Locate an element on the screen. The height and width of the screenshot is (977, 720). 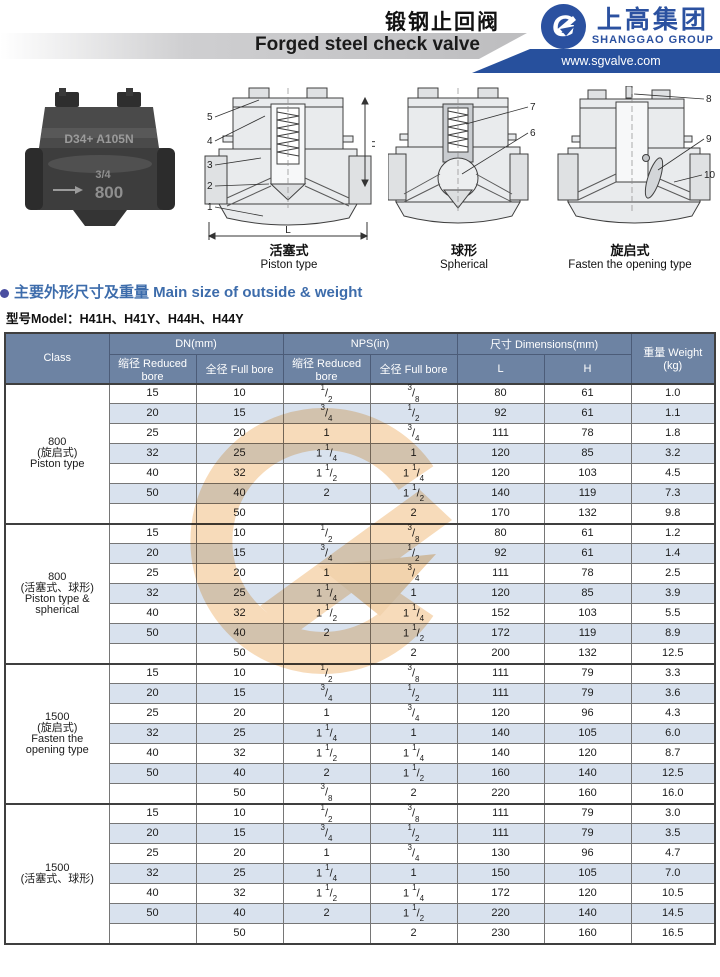
table-cell: 1.0 is located at coordinates (673, 393).